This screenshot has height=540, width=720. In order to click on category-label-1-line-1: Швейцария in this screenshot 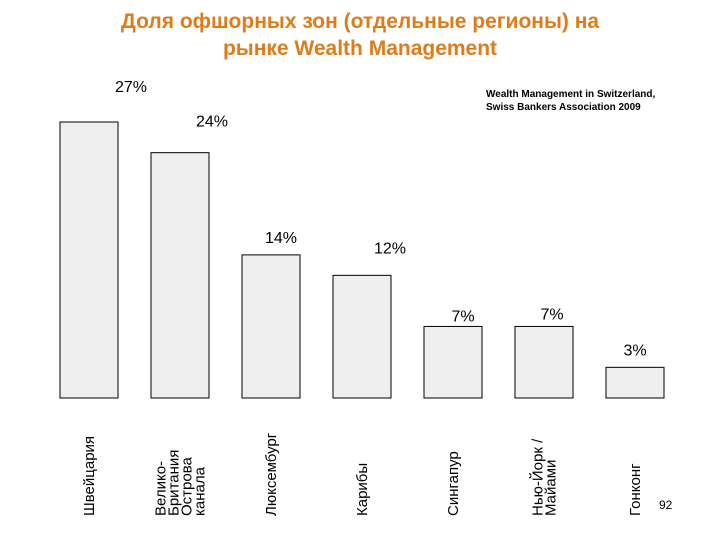, I will do `click(89, 476)`.